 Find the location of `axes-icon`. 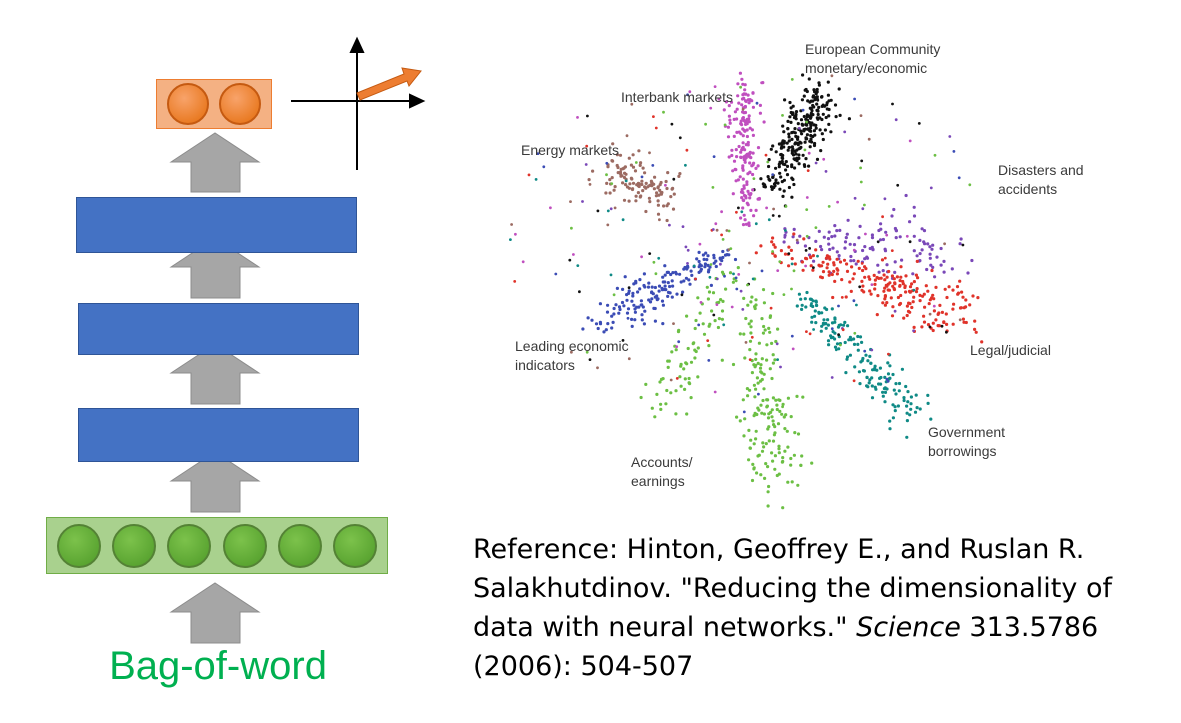

axes-icon is located at coordinates (358, 103).